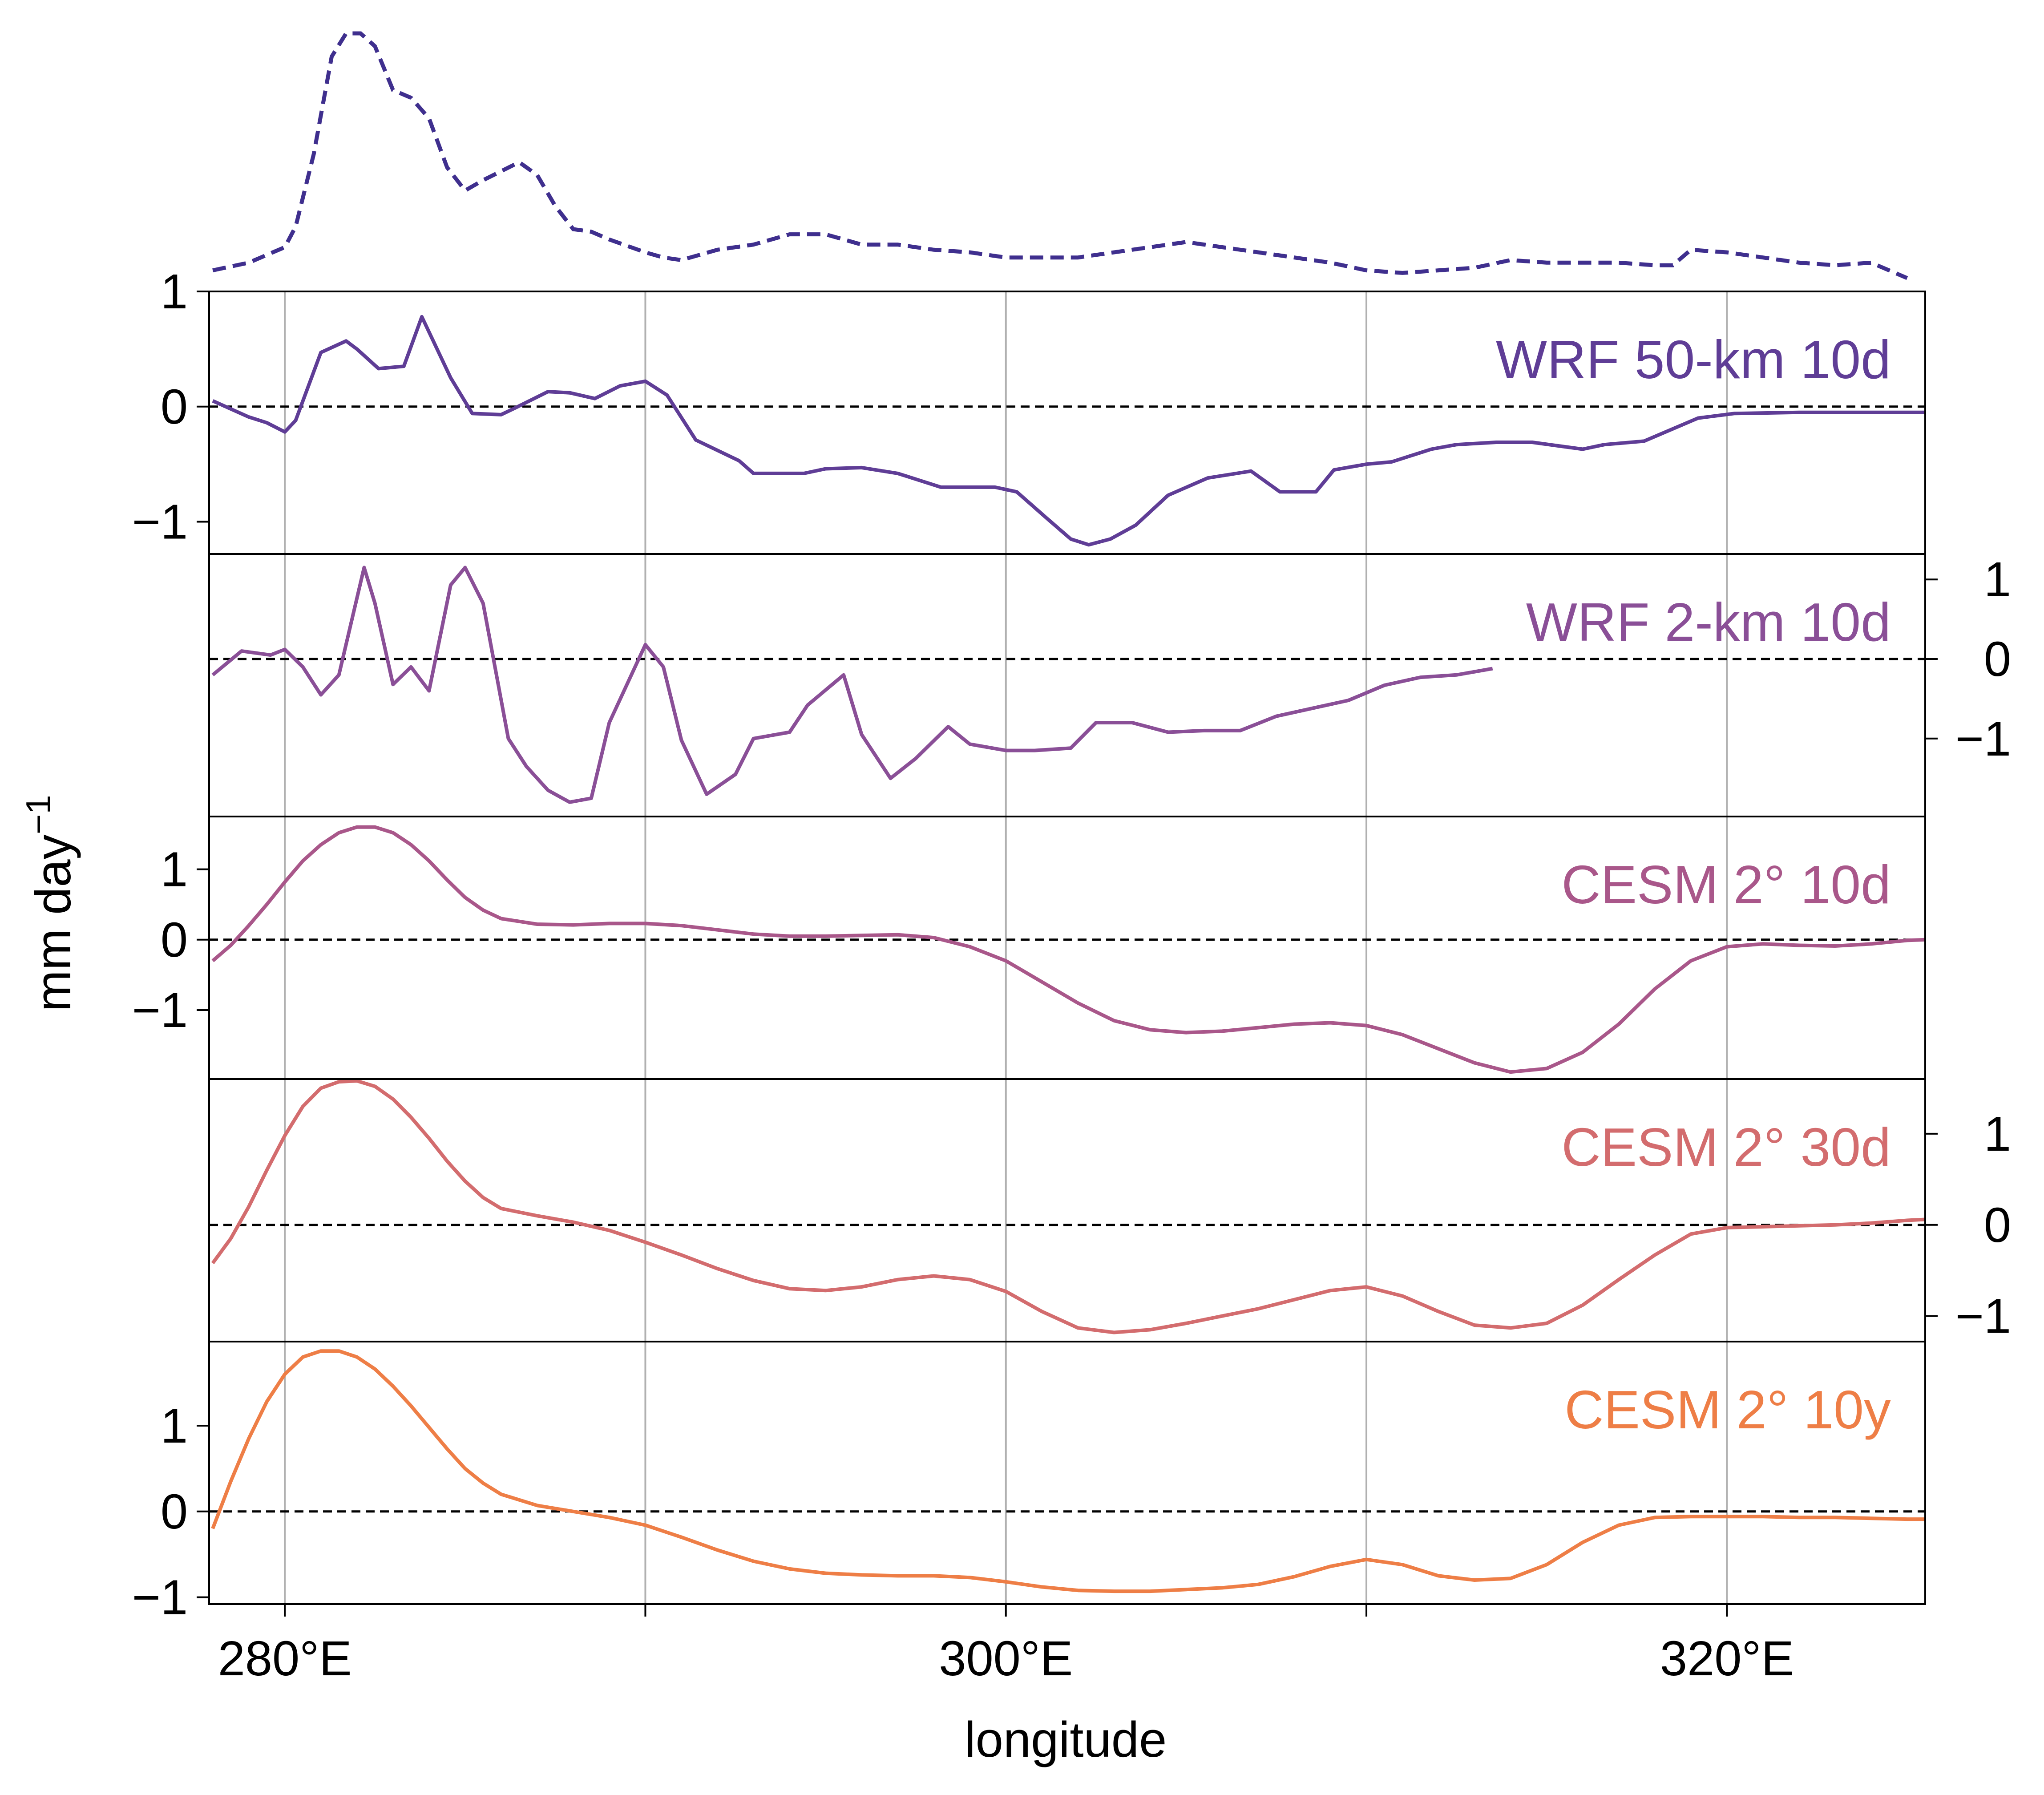 Image resolution: width=2044 pixels, height=1795 pixels. What do you see at coordinates (53, 922) in the screenshot?
I see `y-axis-title-unit: mm day` at bounding box center [53, 922].